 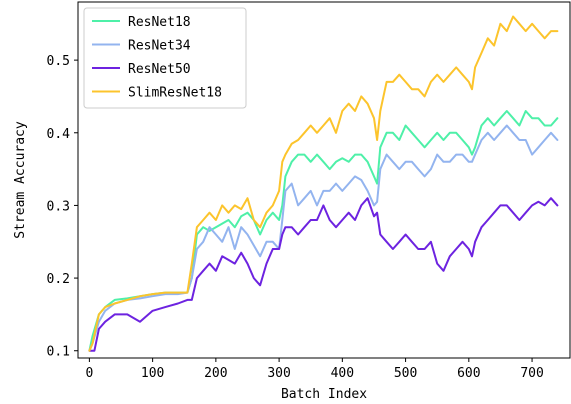 What do you see at coordinates (152, 373) in the screenshot?
I see `x-tick-label: 100` at bounding box center [152, 373].